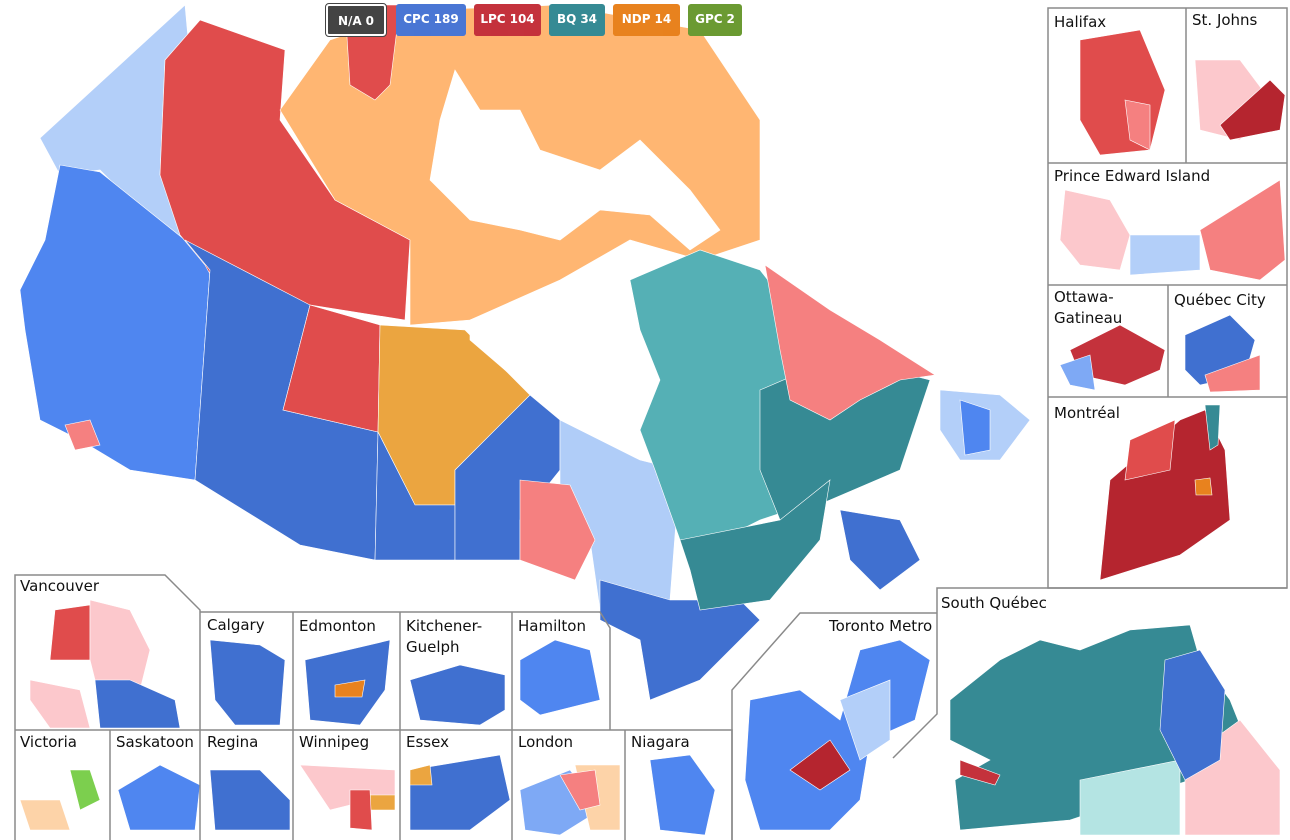 The image size is (1290, 840). Describe the element at coordinates (545, 742) in the screenshot. I see `inset-label: London` at that location.